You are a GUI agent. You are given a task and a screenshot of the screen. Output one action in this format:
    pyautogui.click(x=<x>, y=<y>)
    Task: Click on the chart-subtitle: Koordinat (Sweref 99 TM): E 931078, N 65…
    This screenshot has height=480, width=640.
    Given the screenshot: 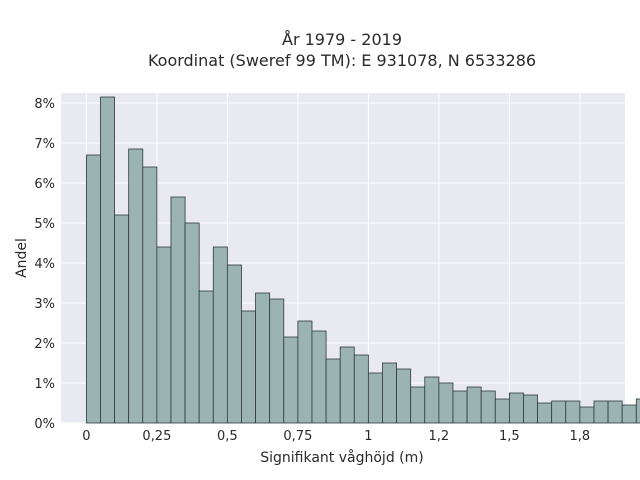 What is the action you would take?
    pyautogui.click(x=342, y=60)
    